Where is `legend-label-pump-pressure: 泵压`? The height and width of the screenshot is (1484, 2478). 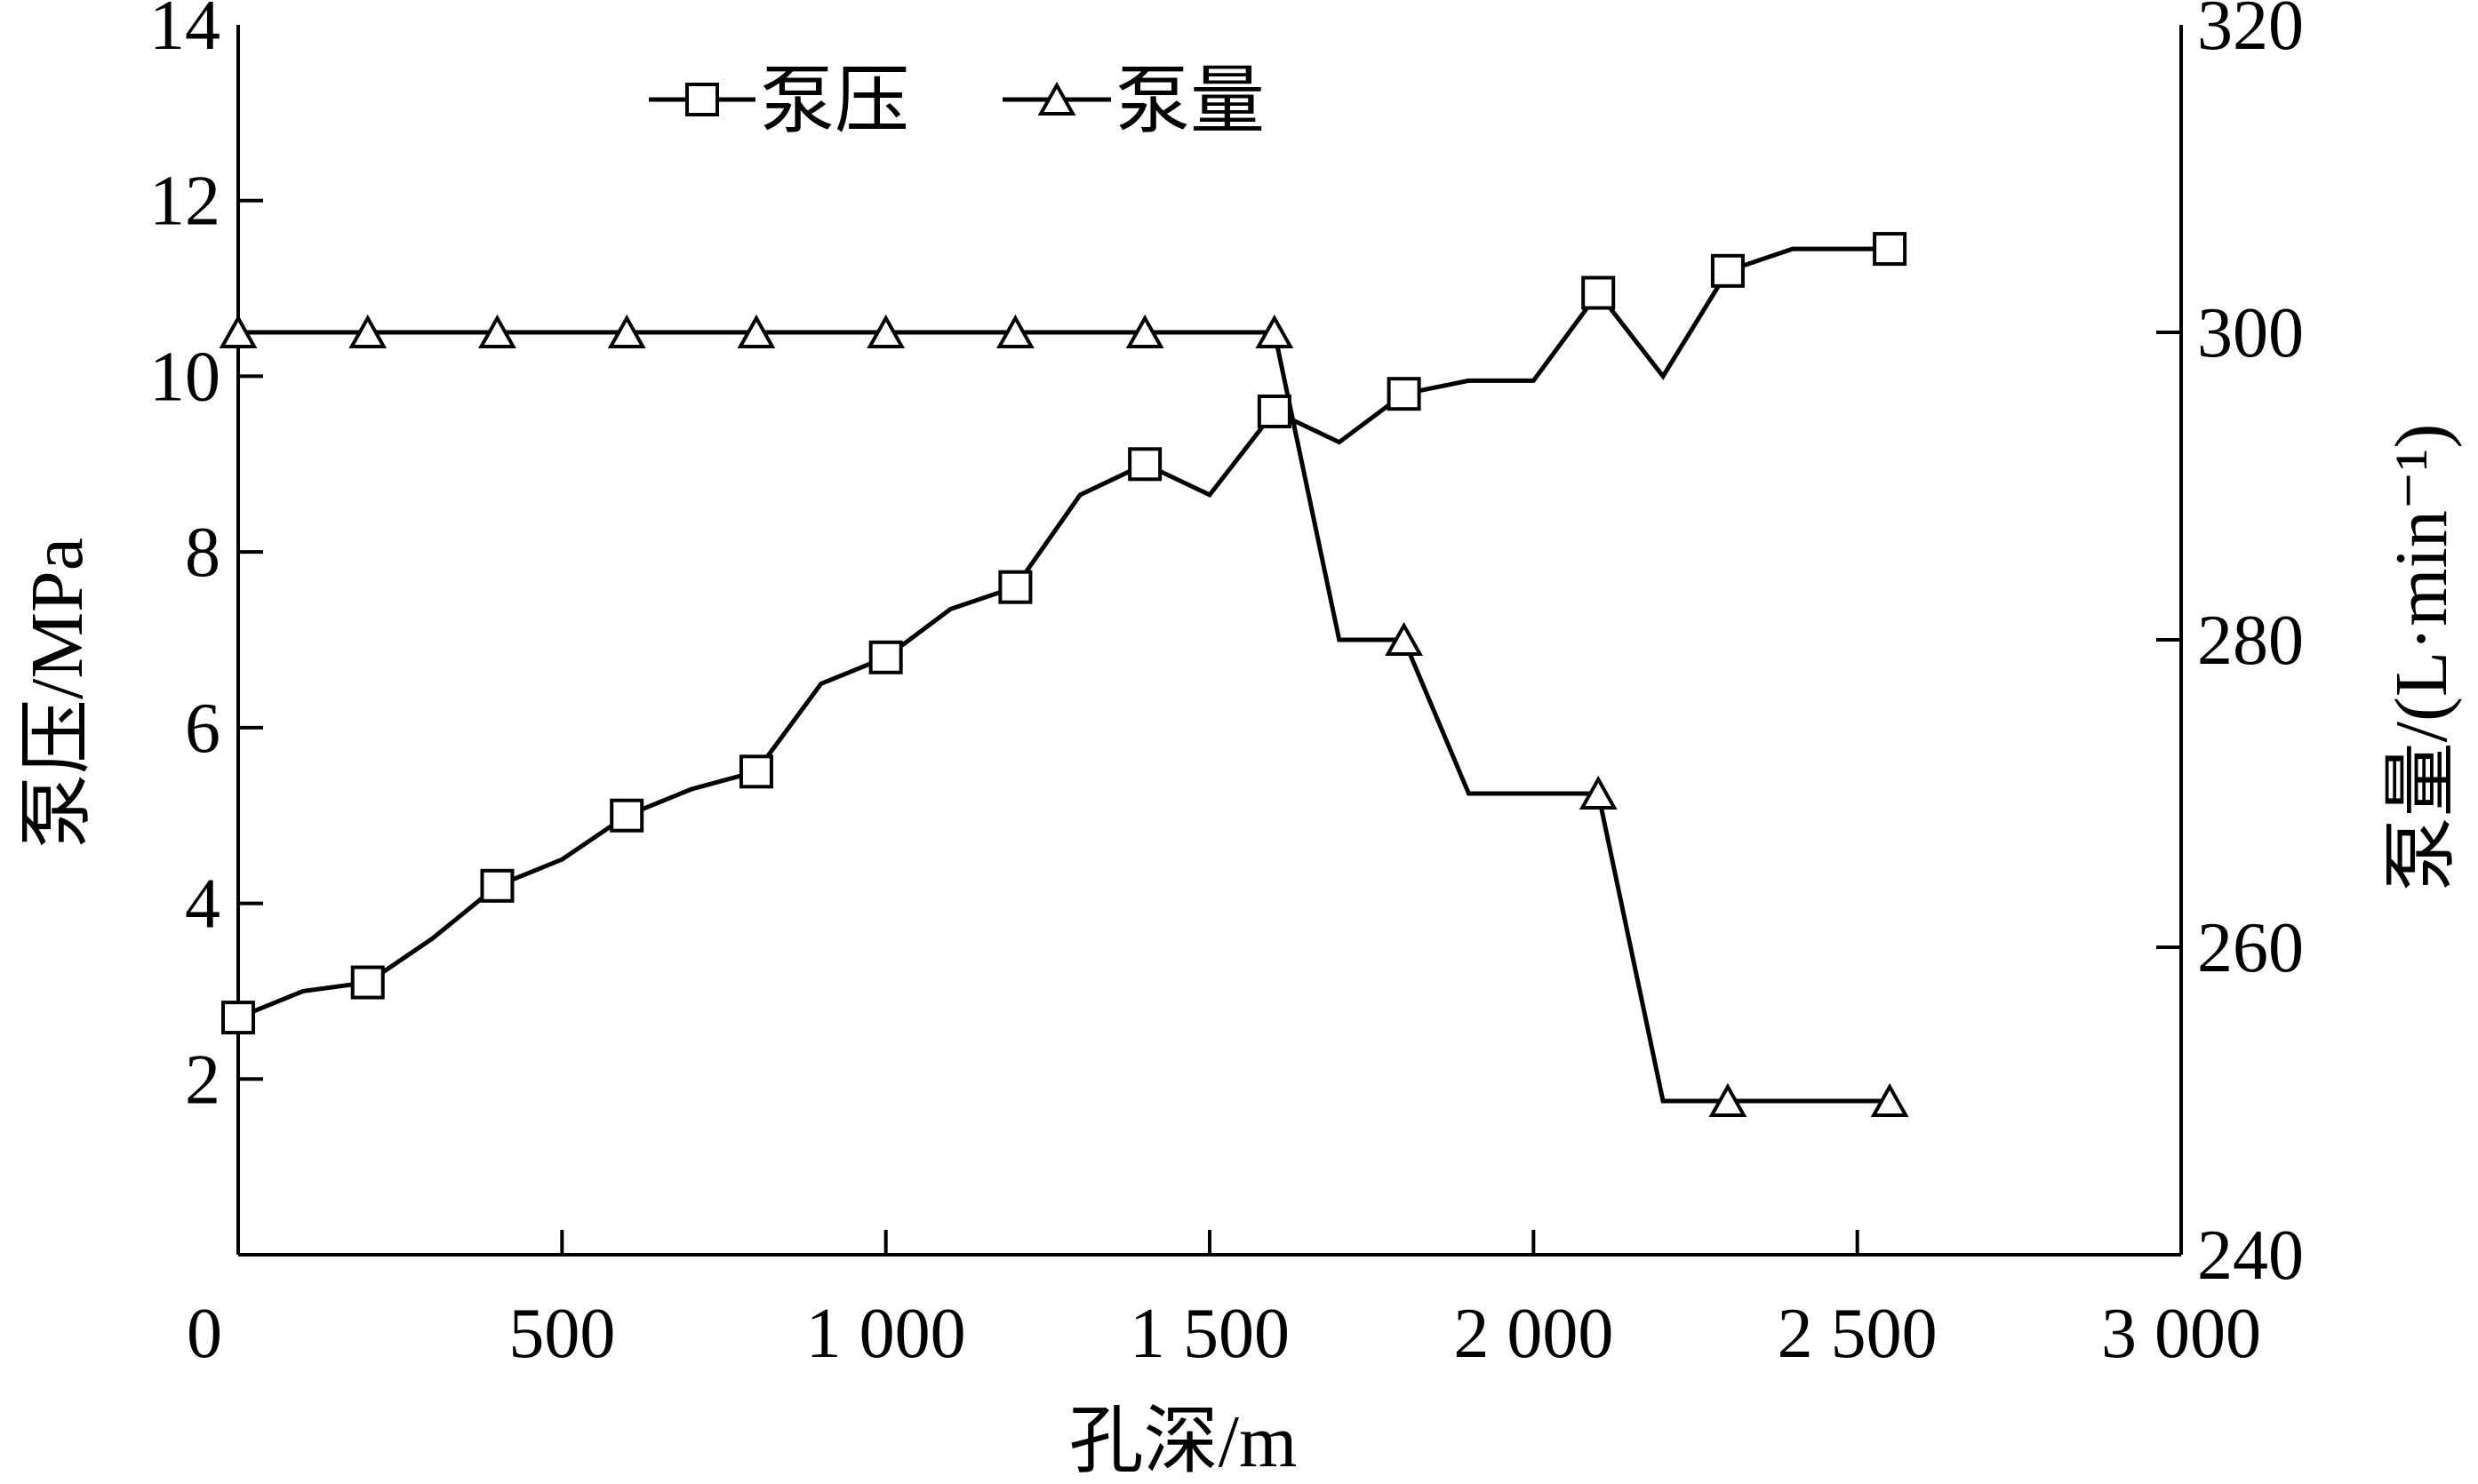
legend-label-pump-pressure: 泵压 is located at coordinates (834, 102).